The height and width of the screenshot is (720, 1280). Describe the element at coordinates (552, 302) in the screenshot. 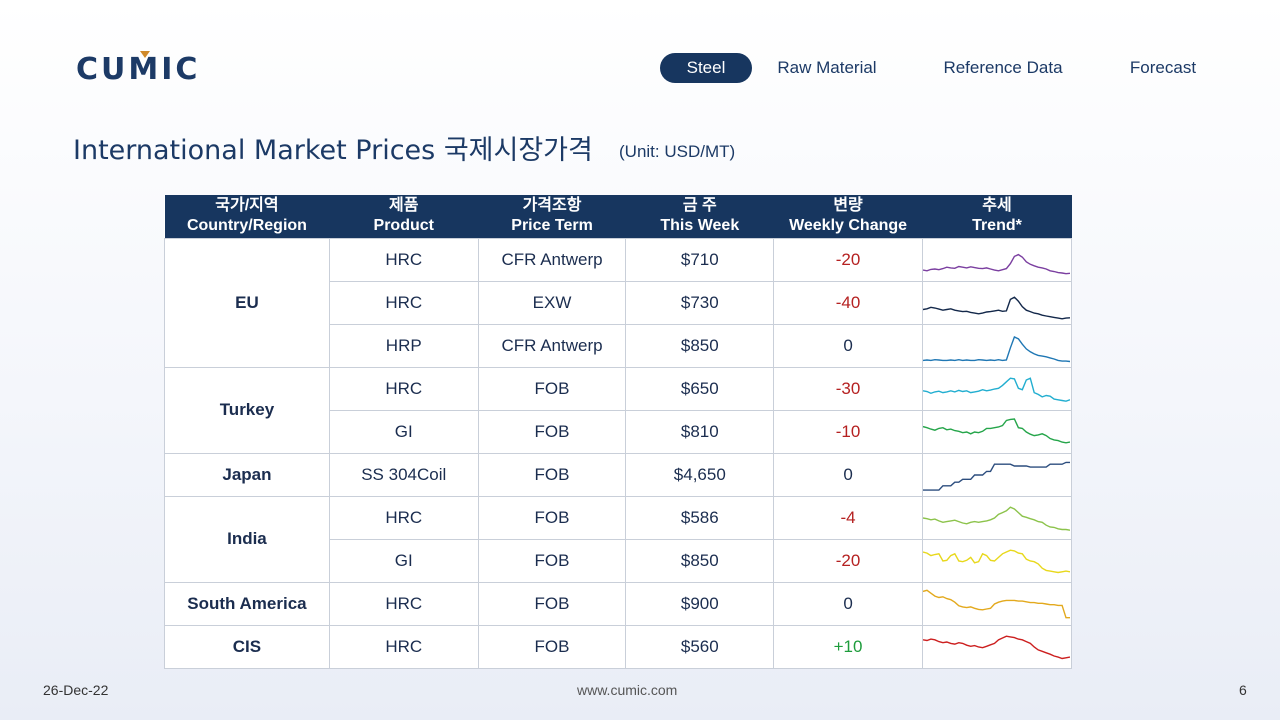

I see `price-term-cell: EXW` at that location.